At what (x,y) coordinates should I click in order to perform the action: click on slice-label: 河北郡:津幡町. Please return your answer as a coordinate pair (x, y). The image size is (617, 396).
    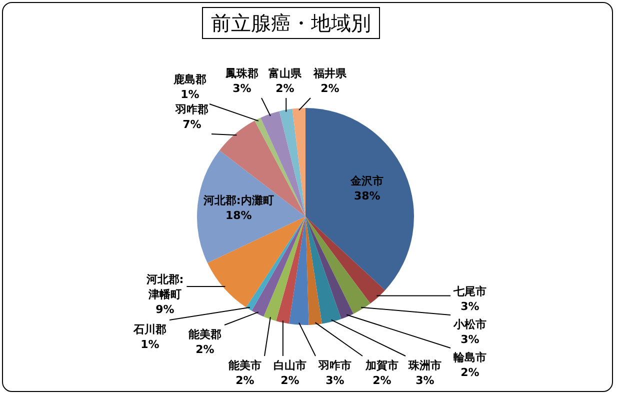
    Looking at the image, I should click on (164, 286).